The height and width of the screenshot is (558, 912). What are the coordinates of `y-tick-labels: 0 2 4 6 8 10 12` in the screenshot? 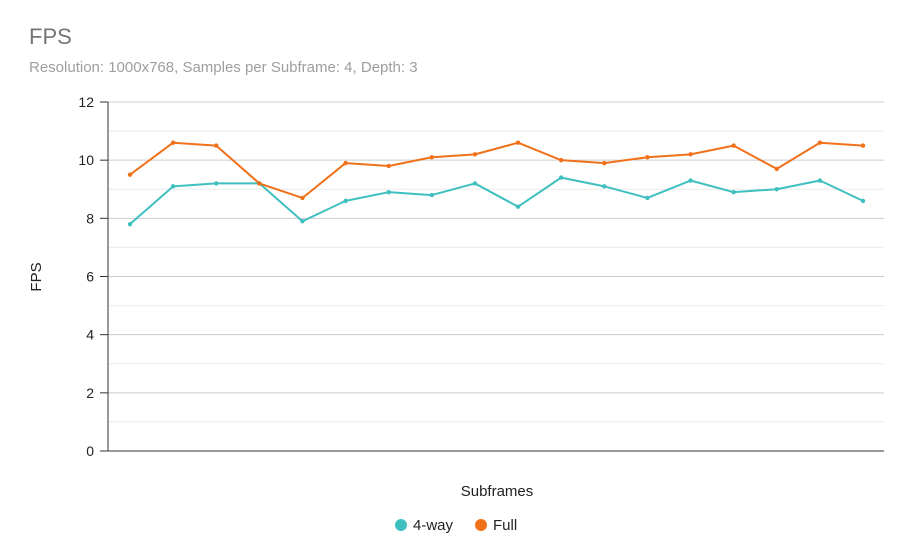 It's located at (86, 276).